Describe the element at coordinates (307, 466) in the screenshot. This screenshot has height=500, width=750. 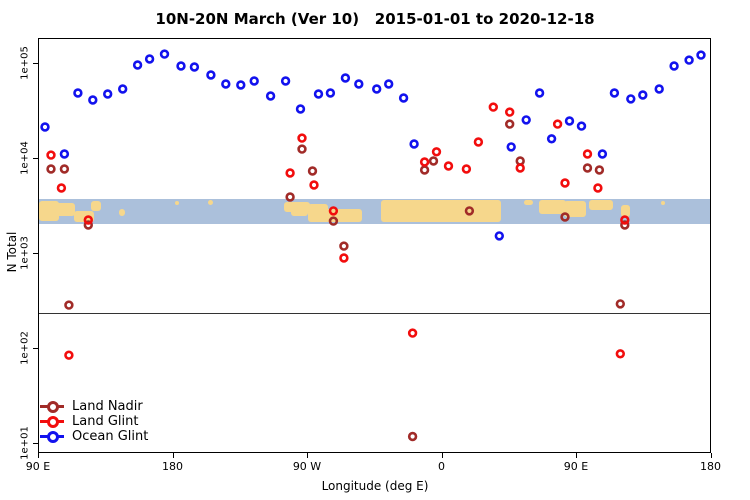
I see `x-tick-label: 90 W` at that location.